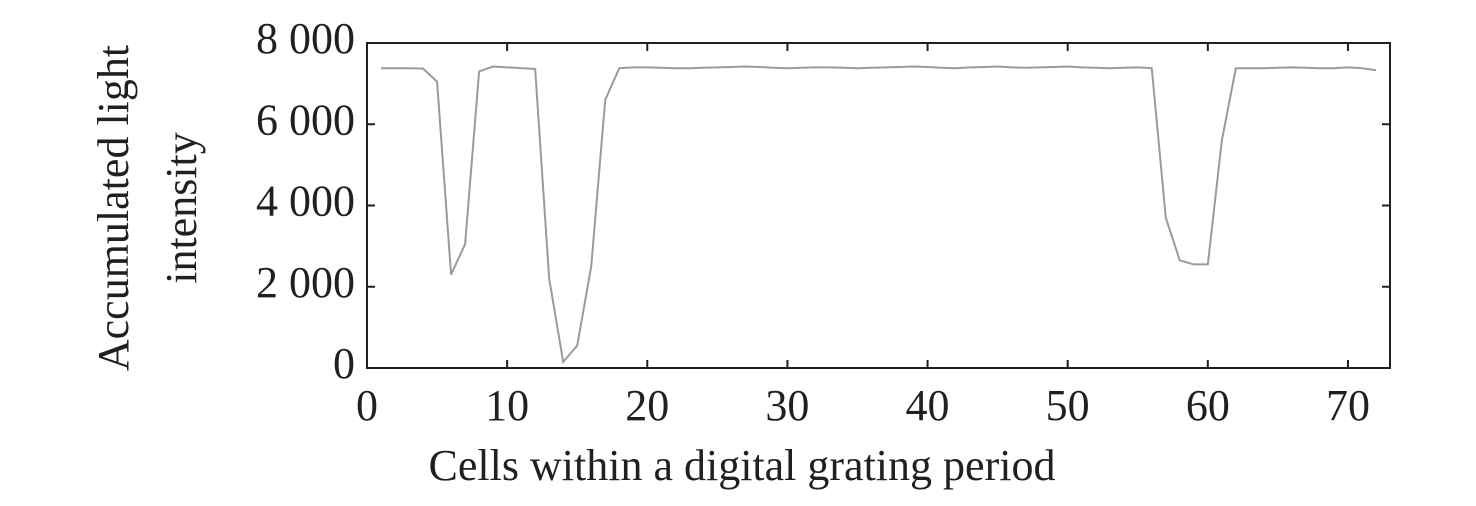 The width and height of the screenshot is (1476, 506). What do you see at coordinates (305, 282) in the screenshot?
I see `y-tick-label: 2 000` at bounding box center [305, 282].